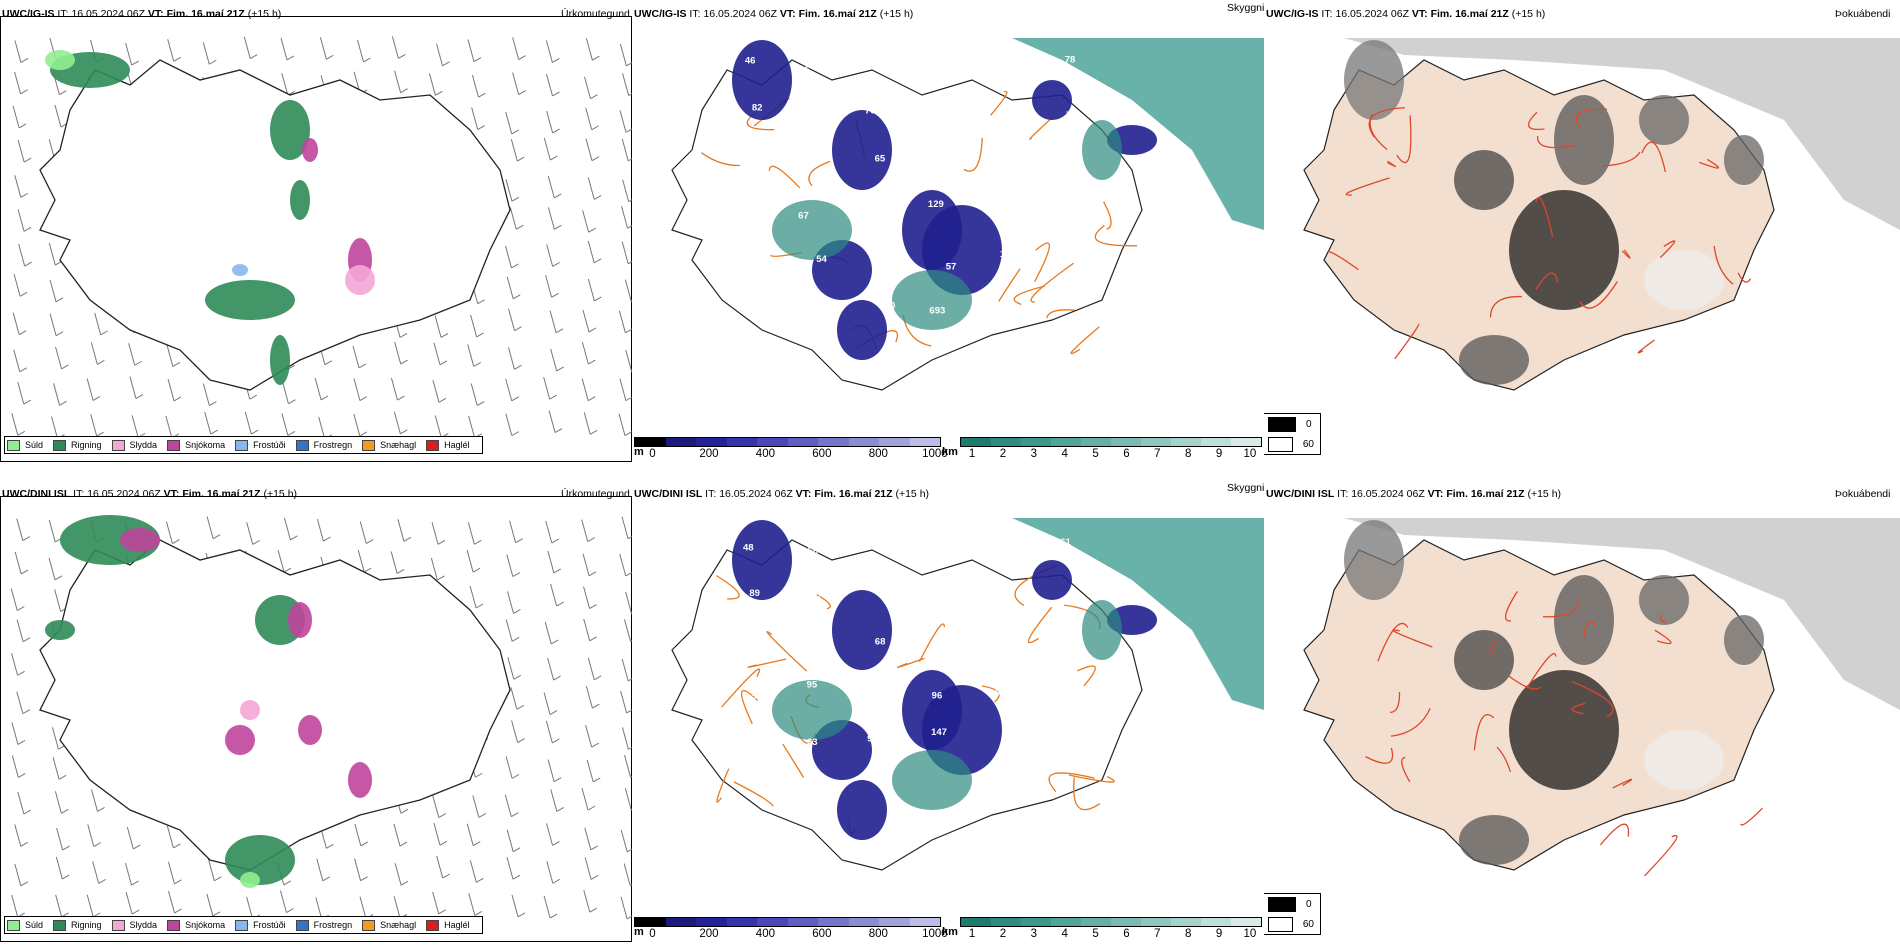 Image resolution: width=1900 pixels, height=950 pixels. I want to click on colorbar-tick-label: 10, so click(1250, 934).